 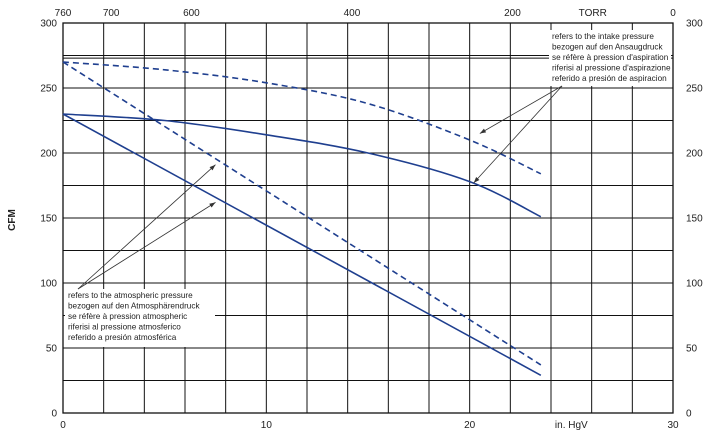 I want to click on y-tick-label-right: 200, so click(x=694, y=154).